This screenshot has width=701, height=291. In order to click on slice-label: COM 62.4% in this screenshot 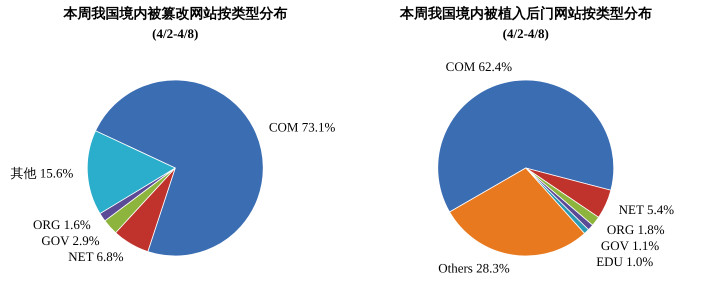, I will do `click(479, 66)`.